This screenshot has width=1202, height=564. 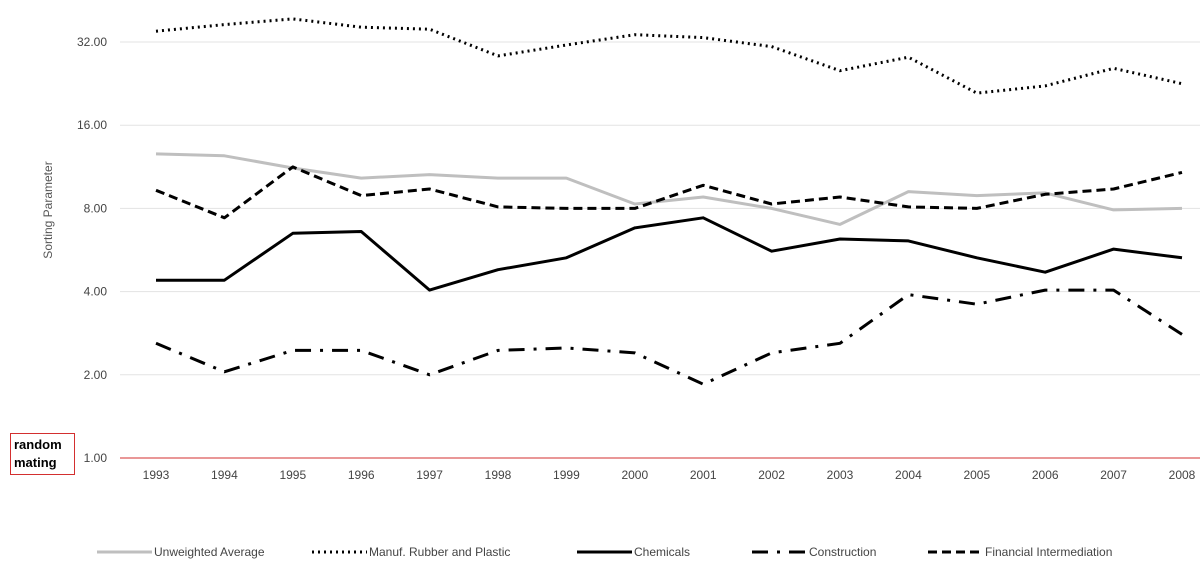 I want to click on x-tick-label: 2002, so click(x=771, y=475).